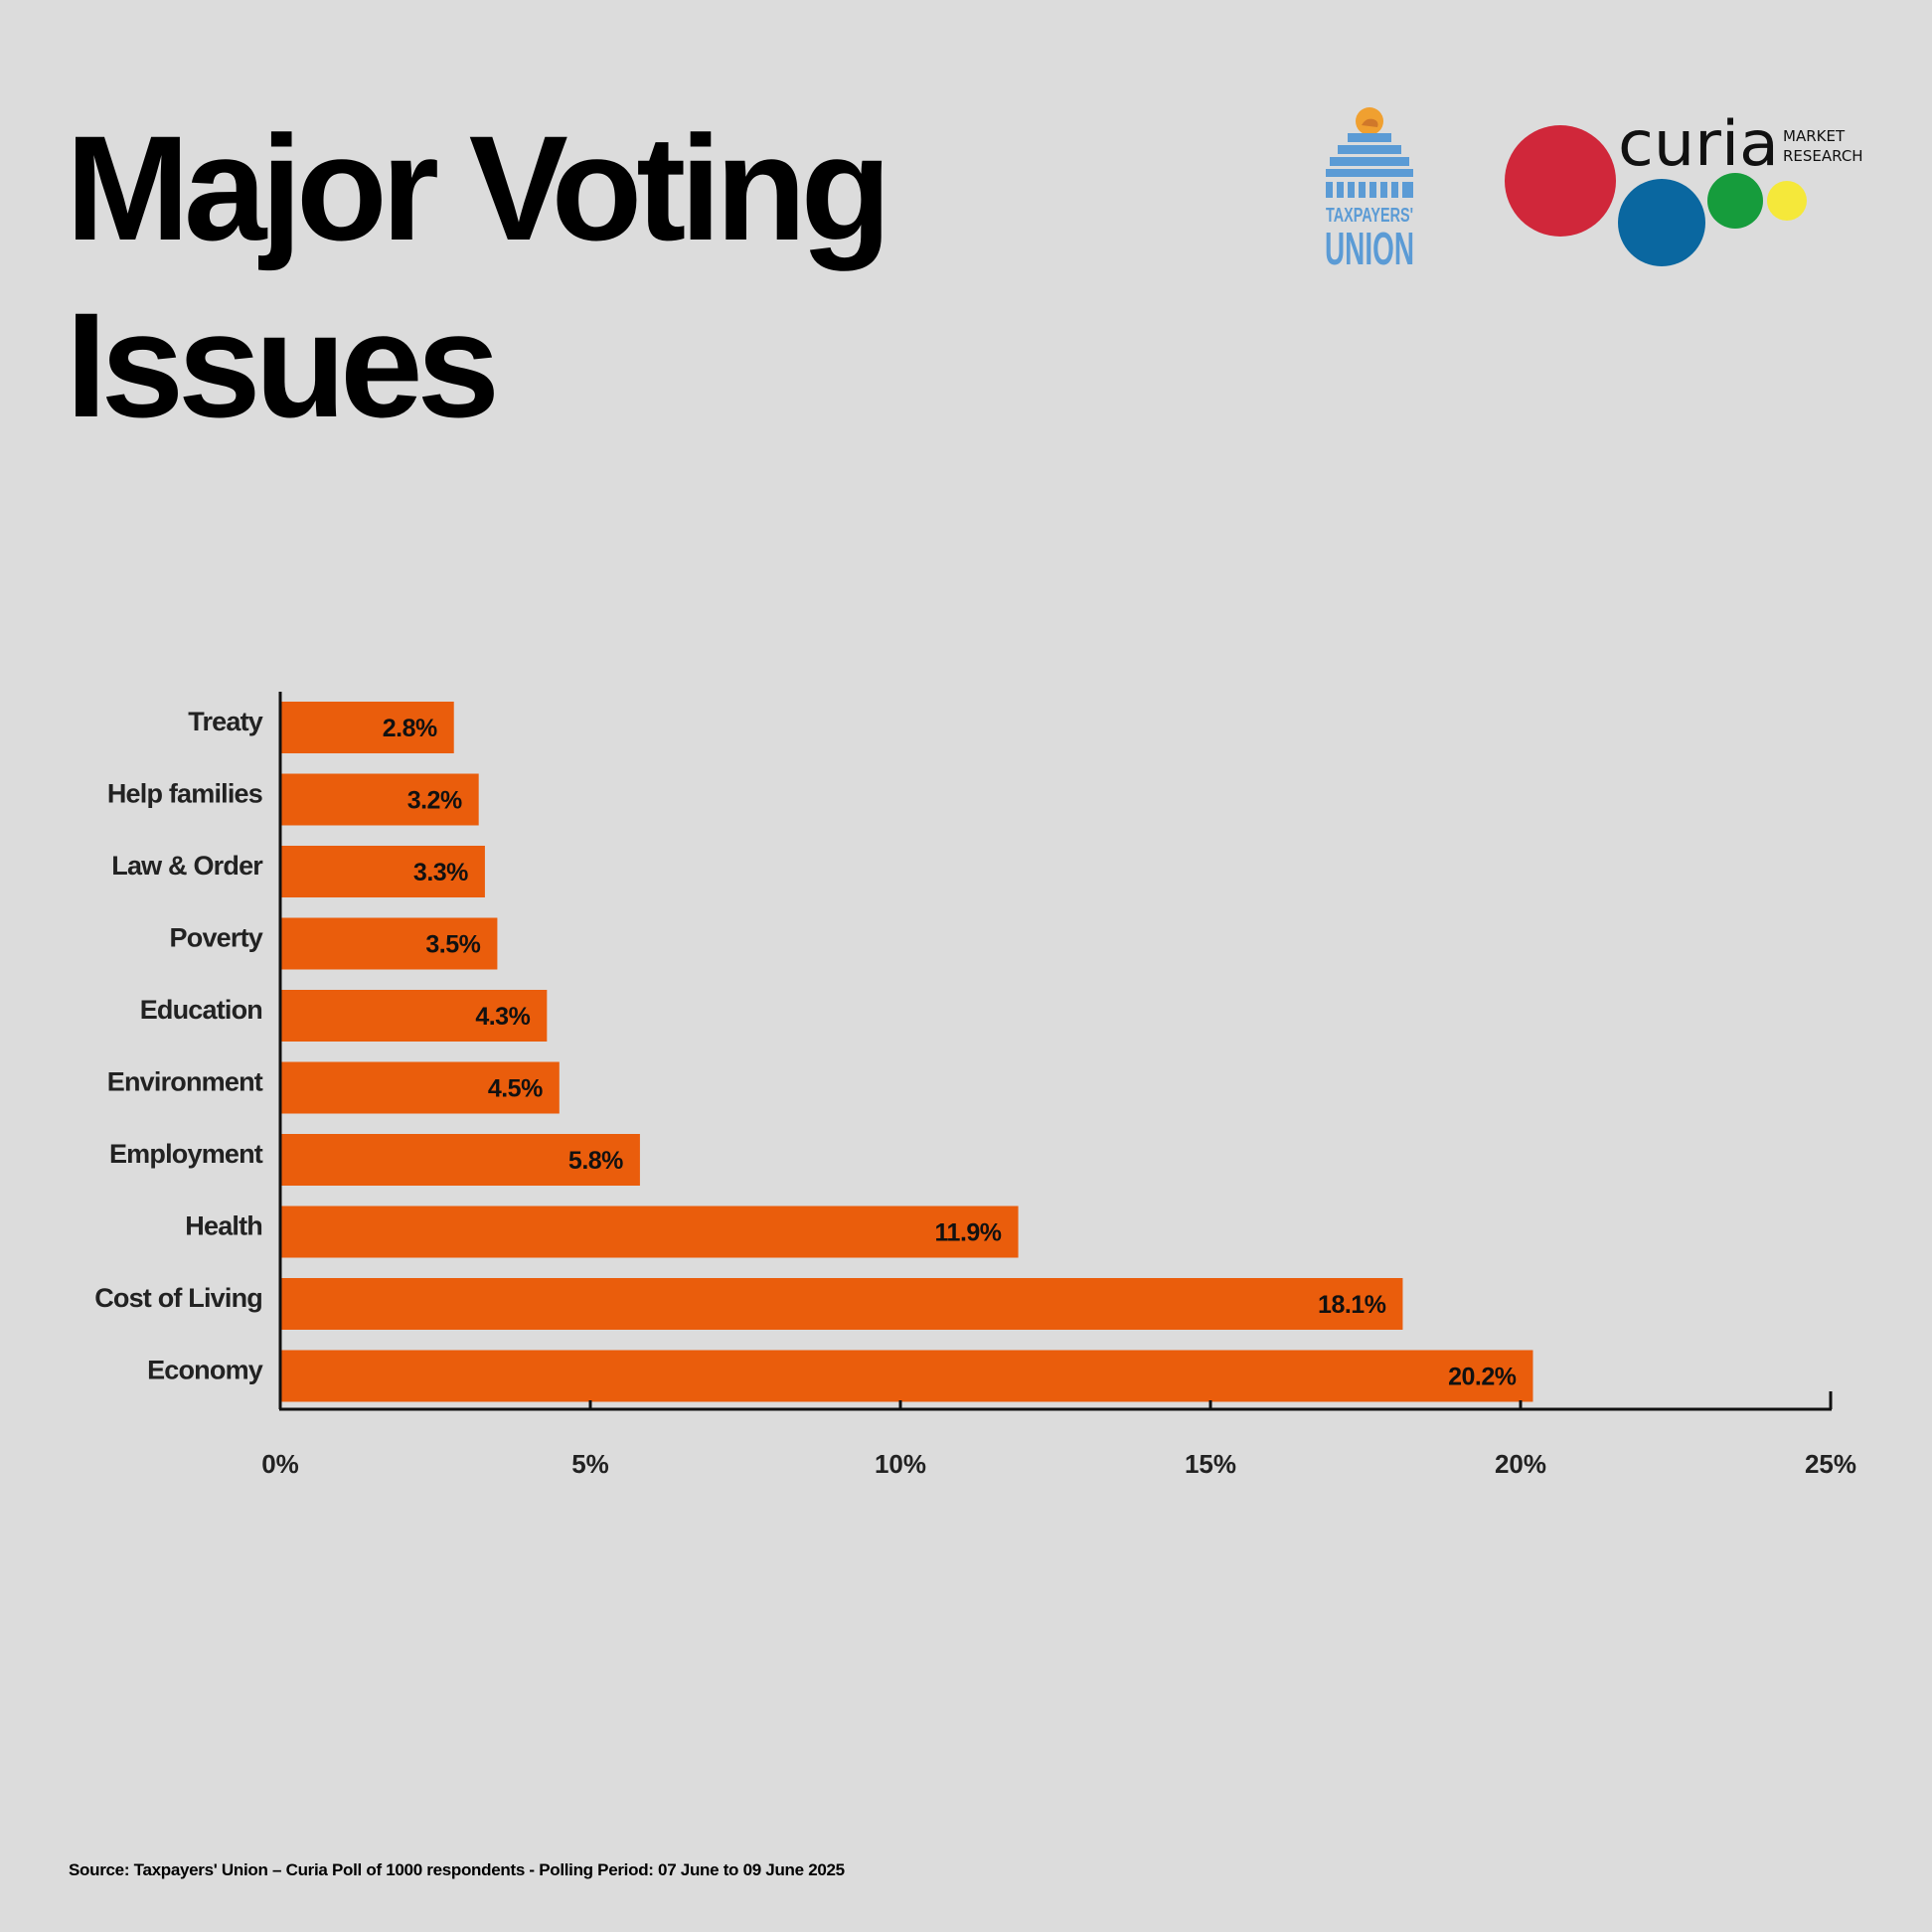 This screenshot has height=1932, width=1932. I want to click on category-label: Poverty, so click(216, 938).